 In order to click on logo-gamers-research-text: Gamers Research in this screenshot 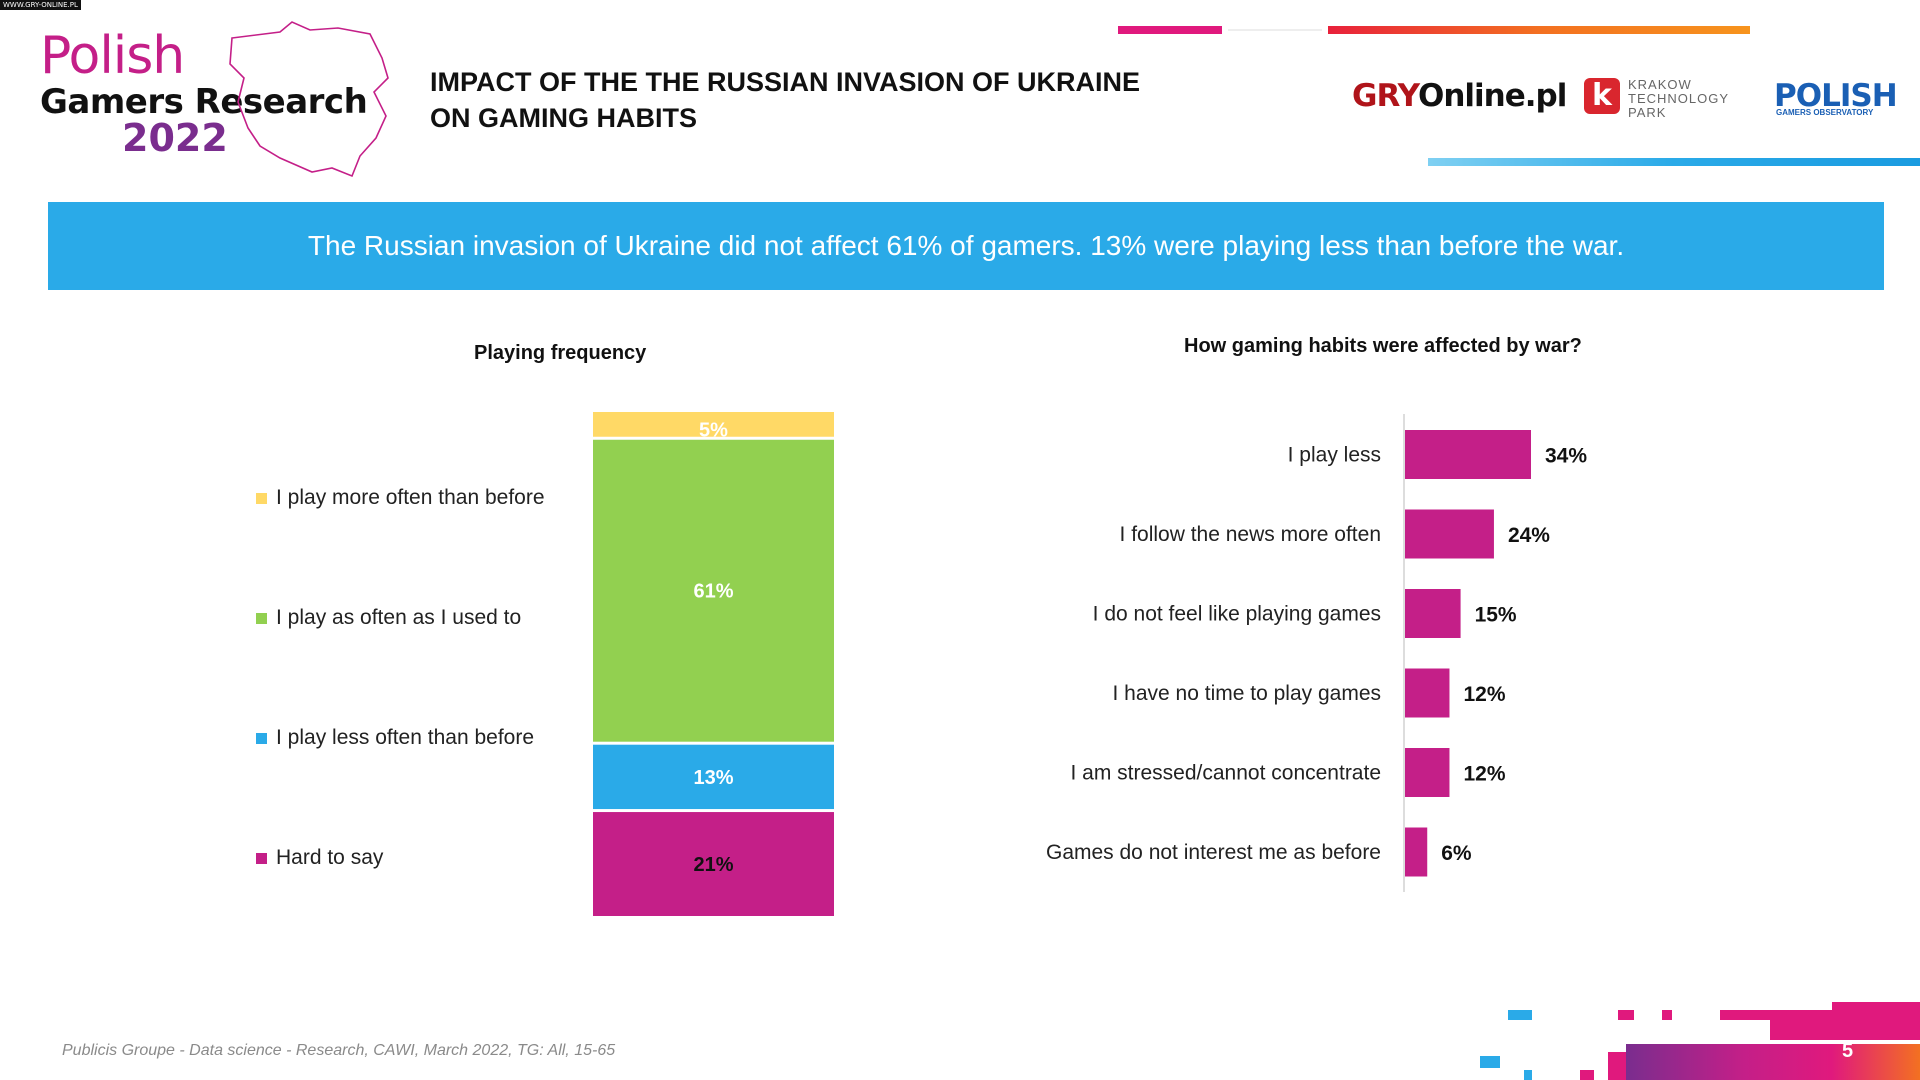, I will do `click(204, 102)`.